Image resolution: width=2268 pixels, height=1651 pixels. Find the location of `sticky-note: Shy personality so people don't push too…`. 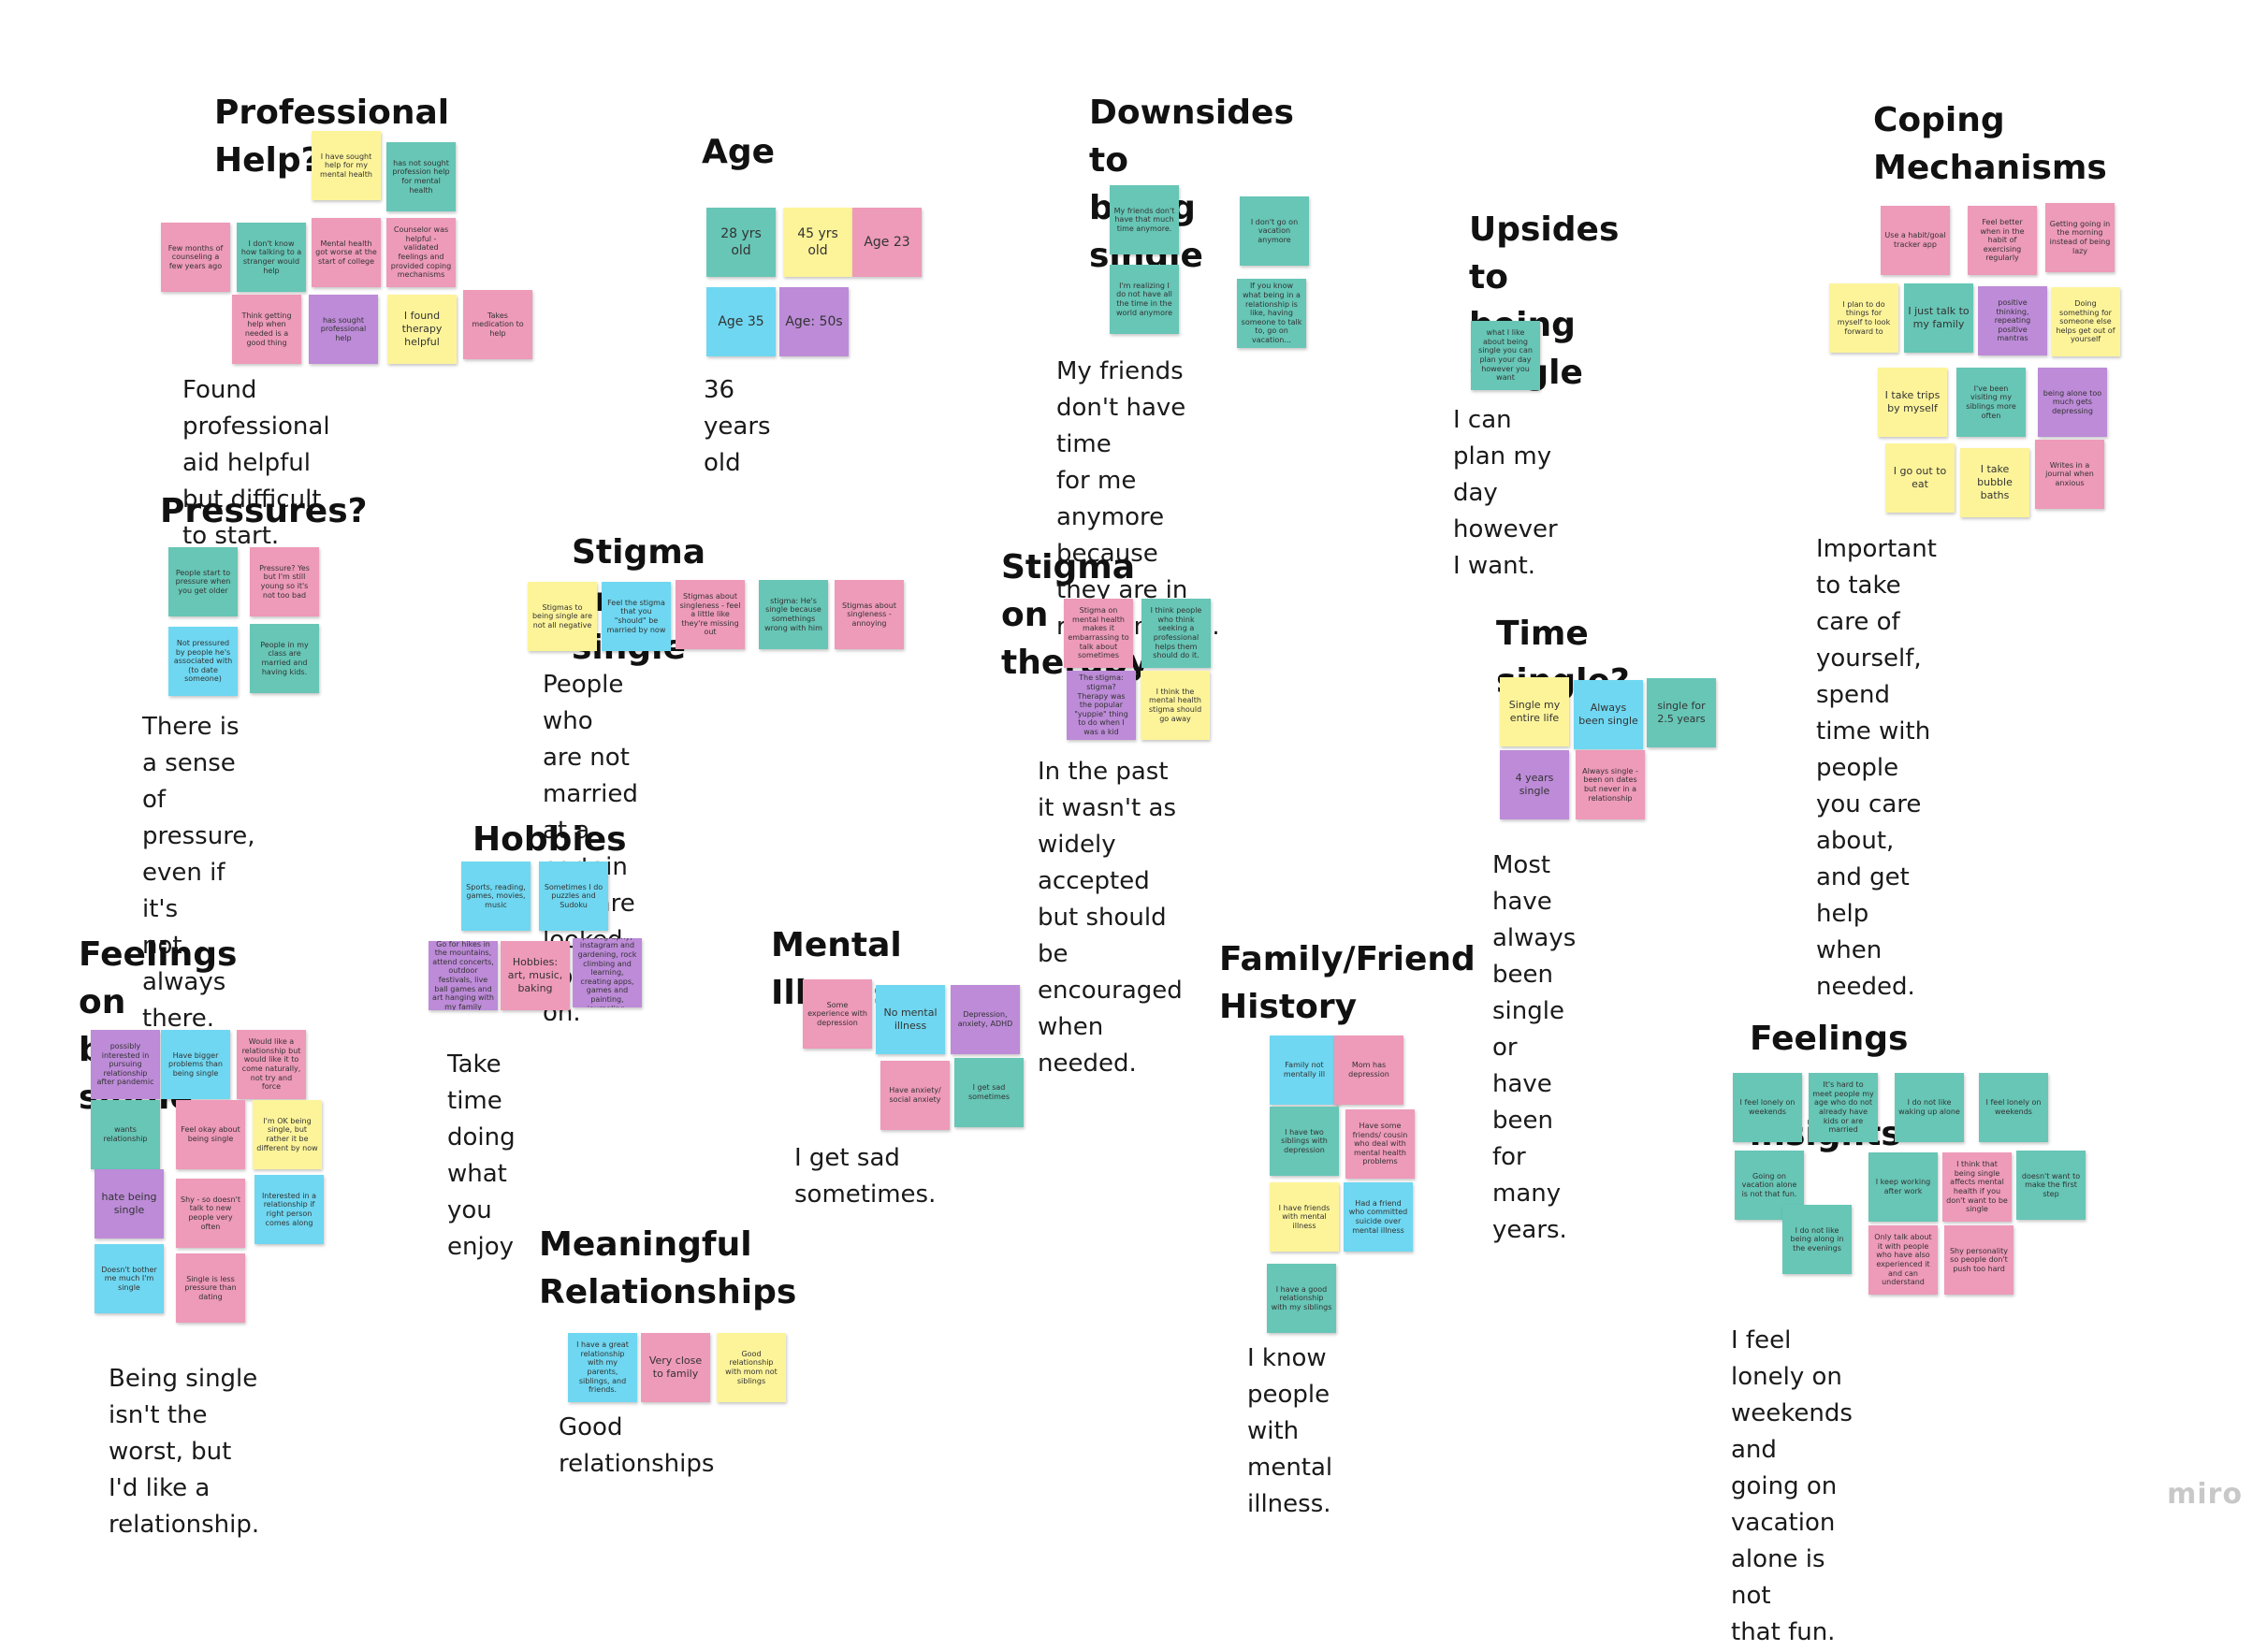

sticky-note: Shy personality so people don't push too… is located at coordinates (1979, 1260).